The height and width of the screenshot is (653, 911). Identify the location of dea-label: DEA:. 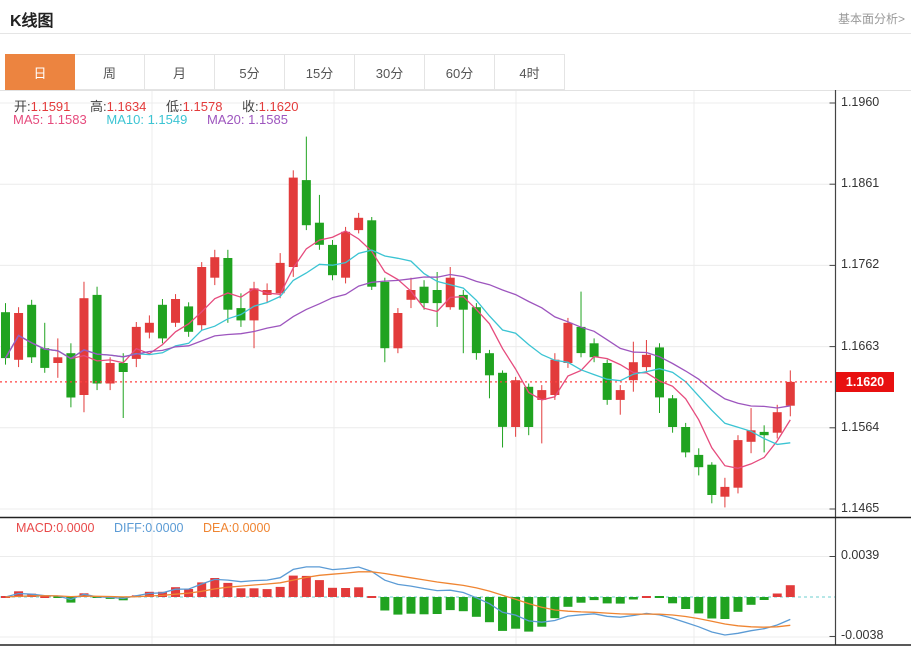
(217, 528).